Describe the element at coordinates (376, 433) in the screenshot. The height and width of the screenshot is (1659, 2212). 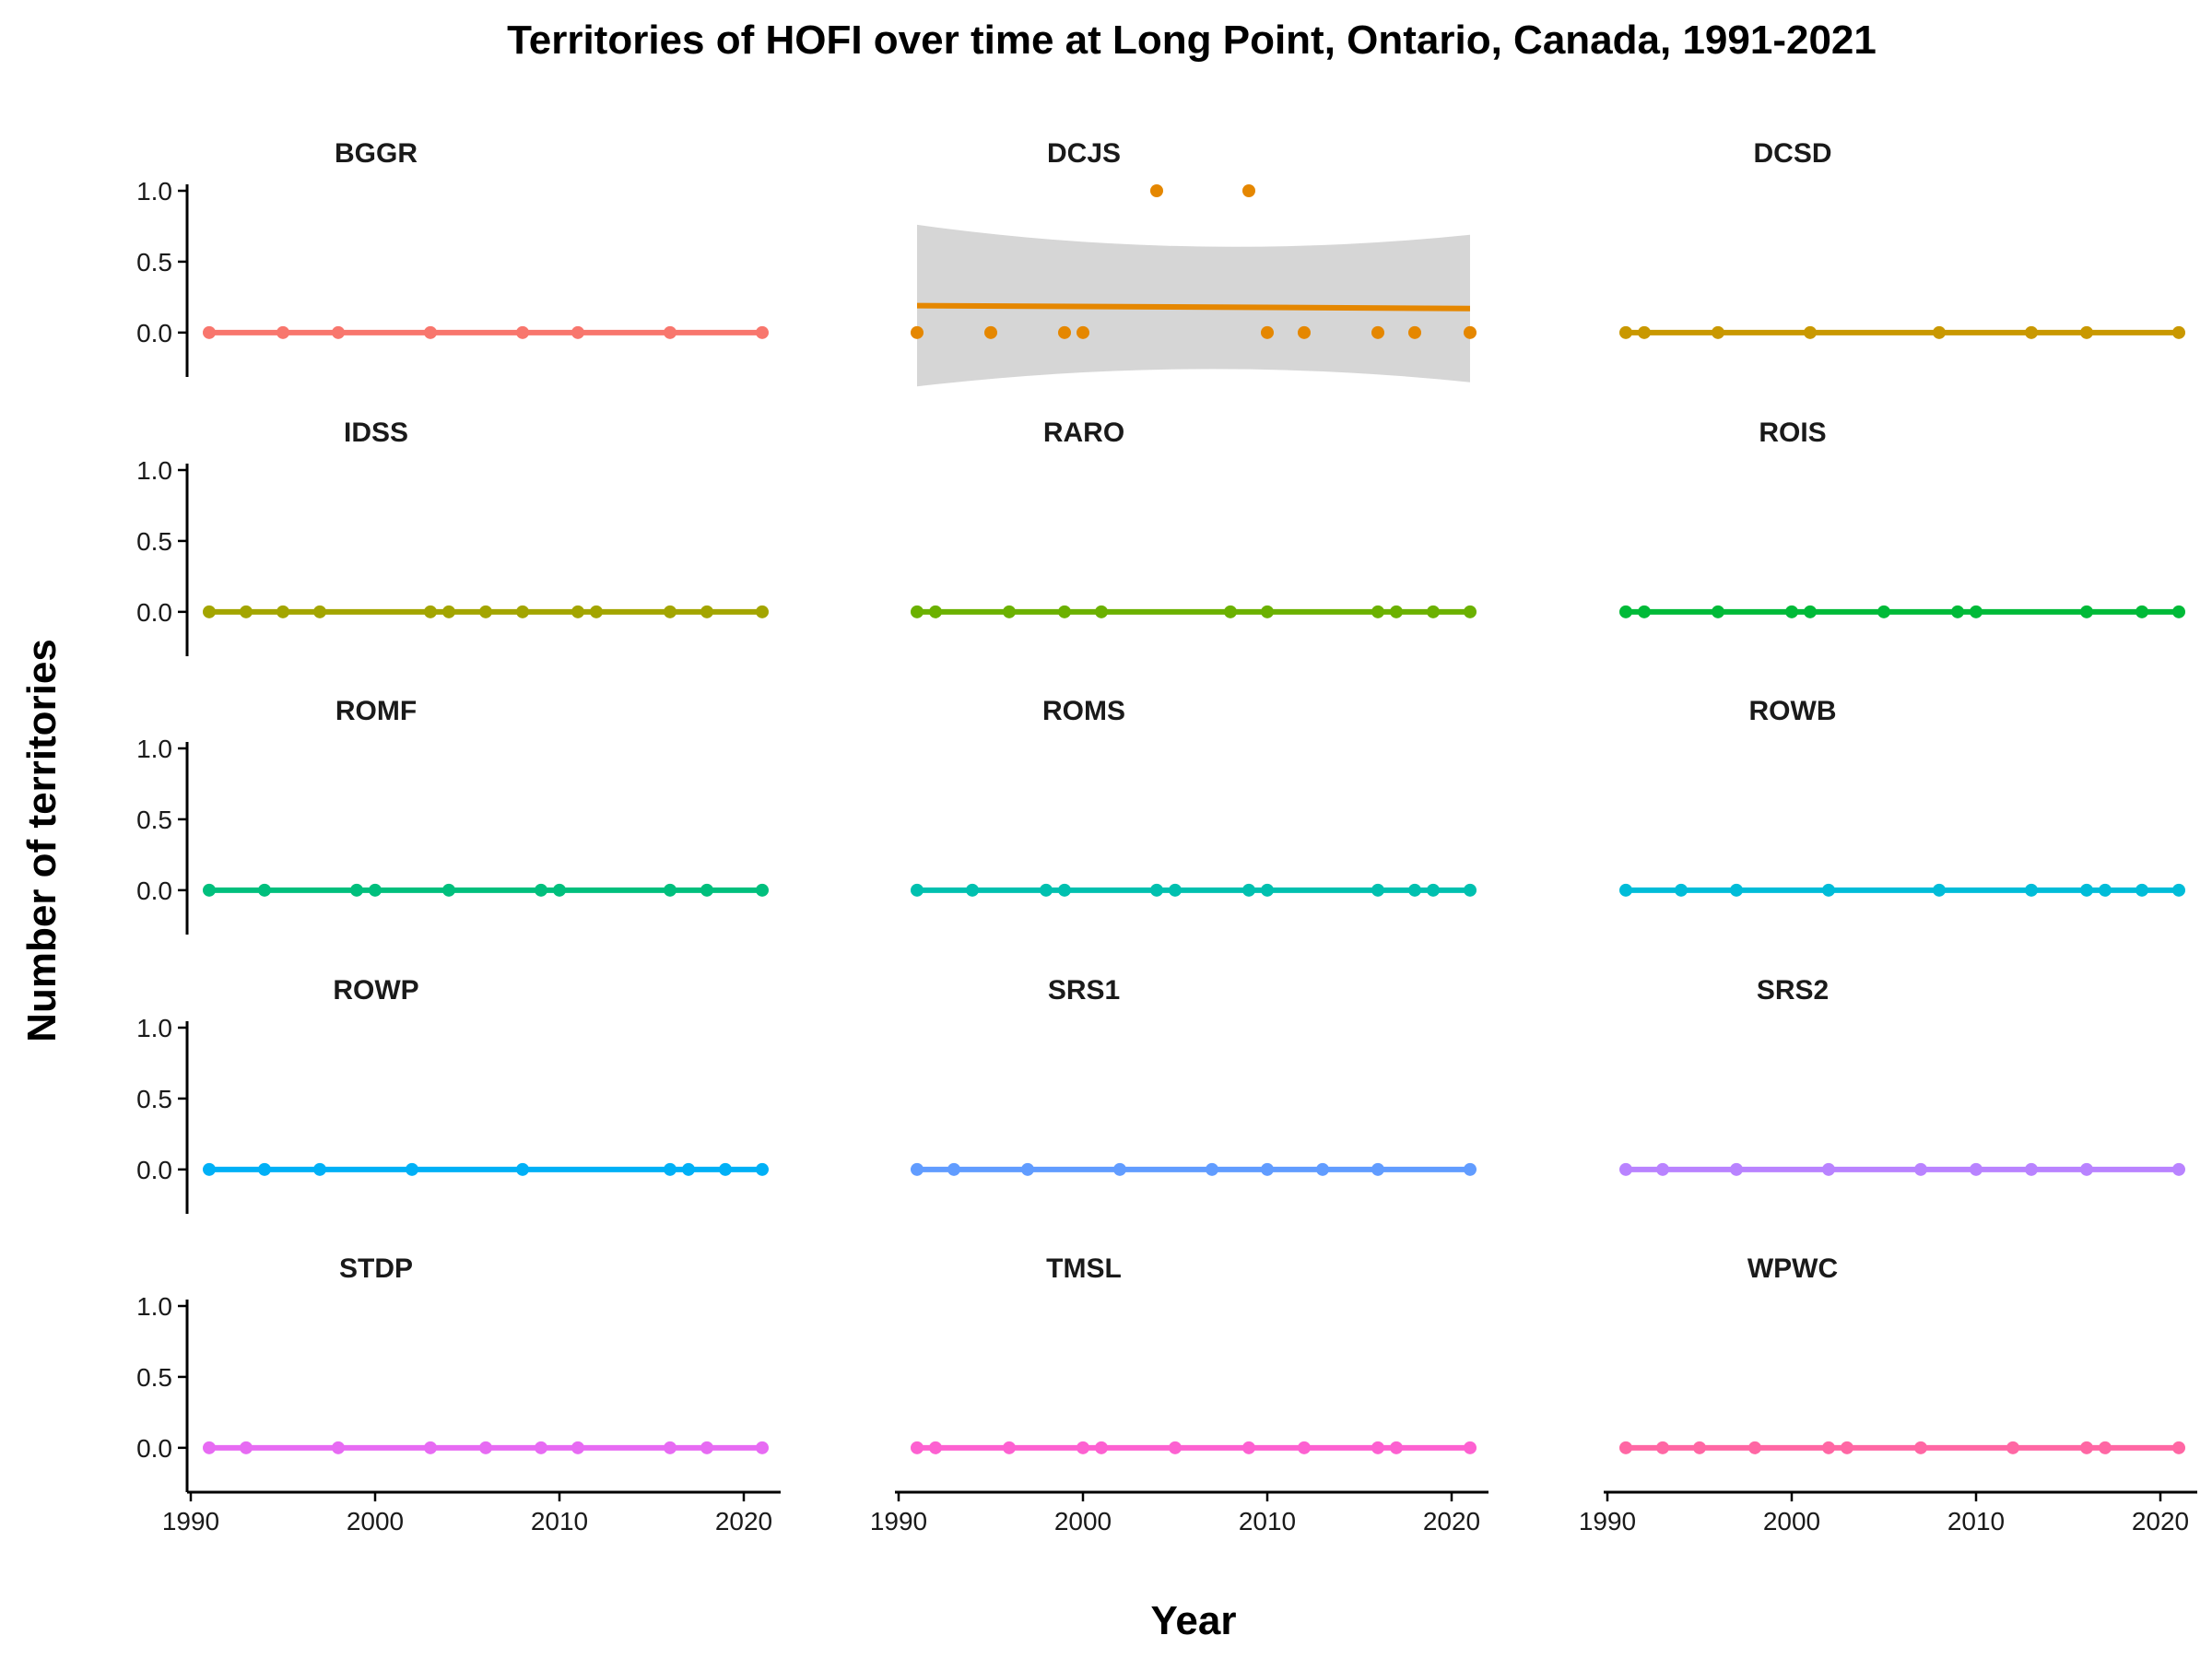
I see `panel-strip-label: IDSS` at that location.